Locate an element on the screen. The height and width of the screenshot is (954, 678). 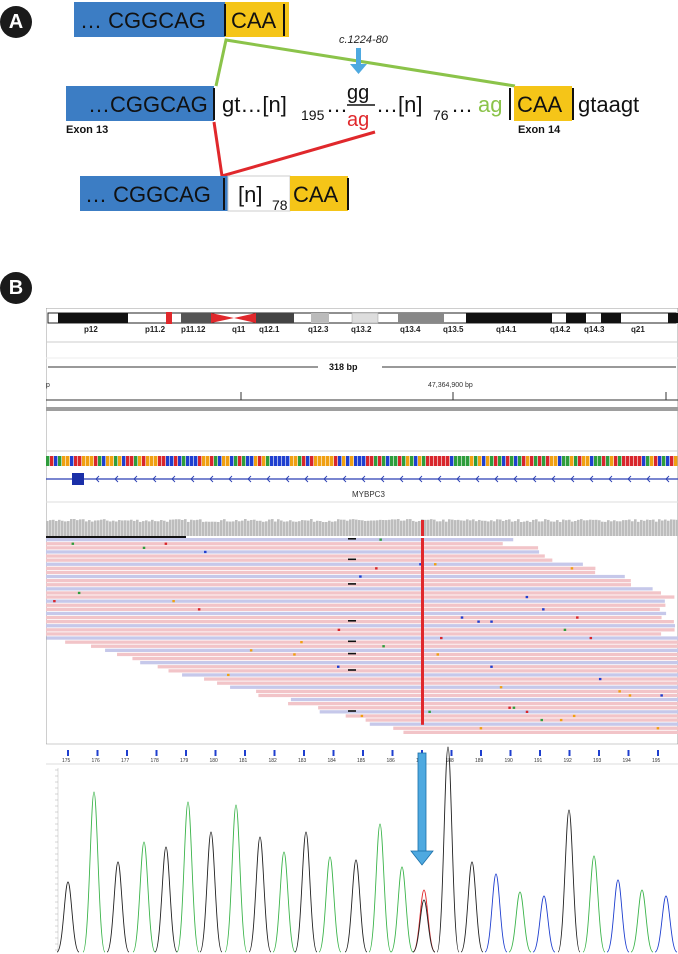
gene-exon-block is located at coordinates (78, 479).